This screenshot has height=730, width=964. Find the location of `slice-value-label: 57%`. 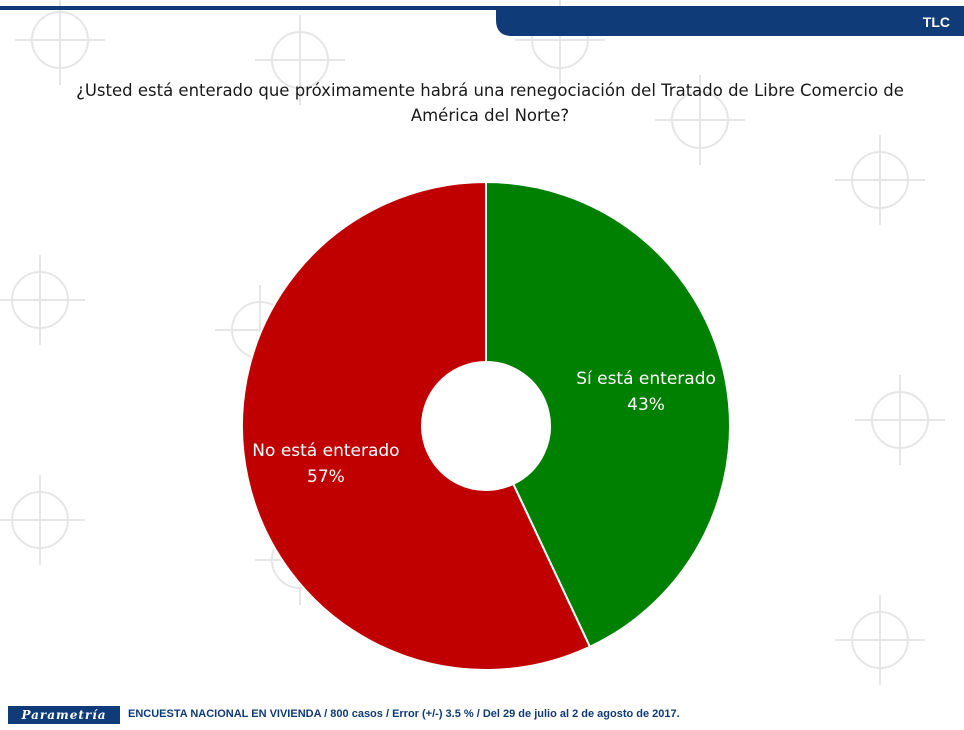

slice-value-label: 57% is located at coordinates (326, 477).